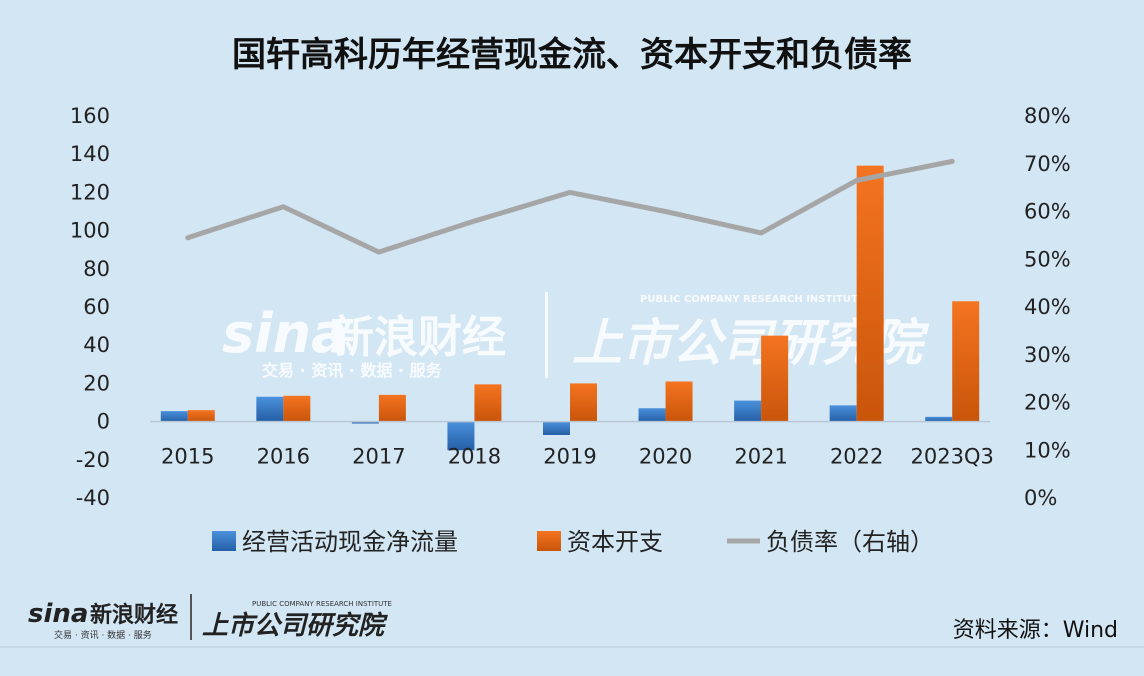  I want to click on y-right-tick-label: 10%, so click(1047, 450).